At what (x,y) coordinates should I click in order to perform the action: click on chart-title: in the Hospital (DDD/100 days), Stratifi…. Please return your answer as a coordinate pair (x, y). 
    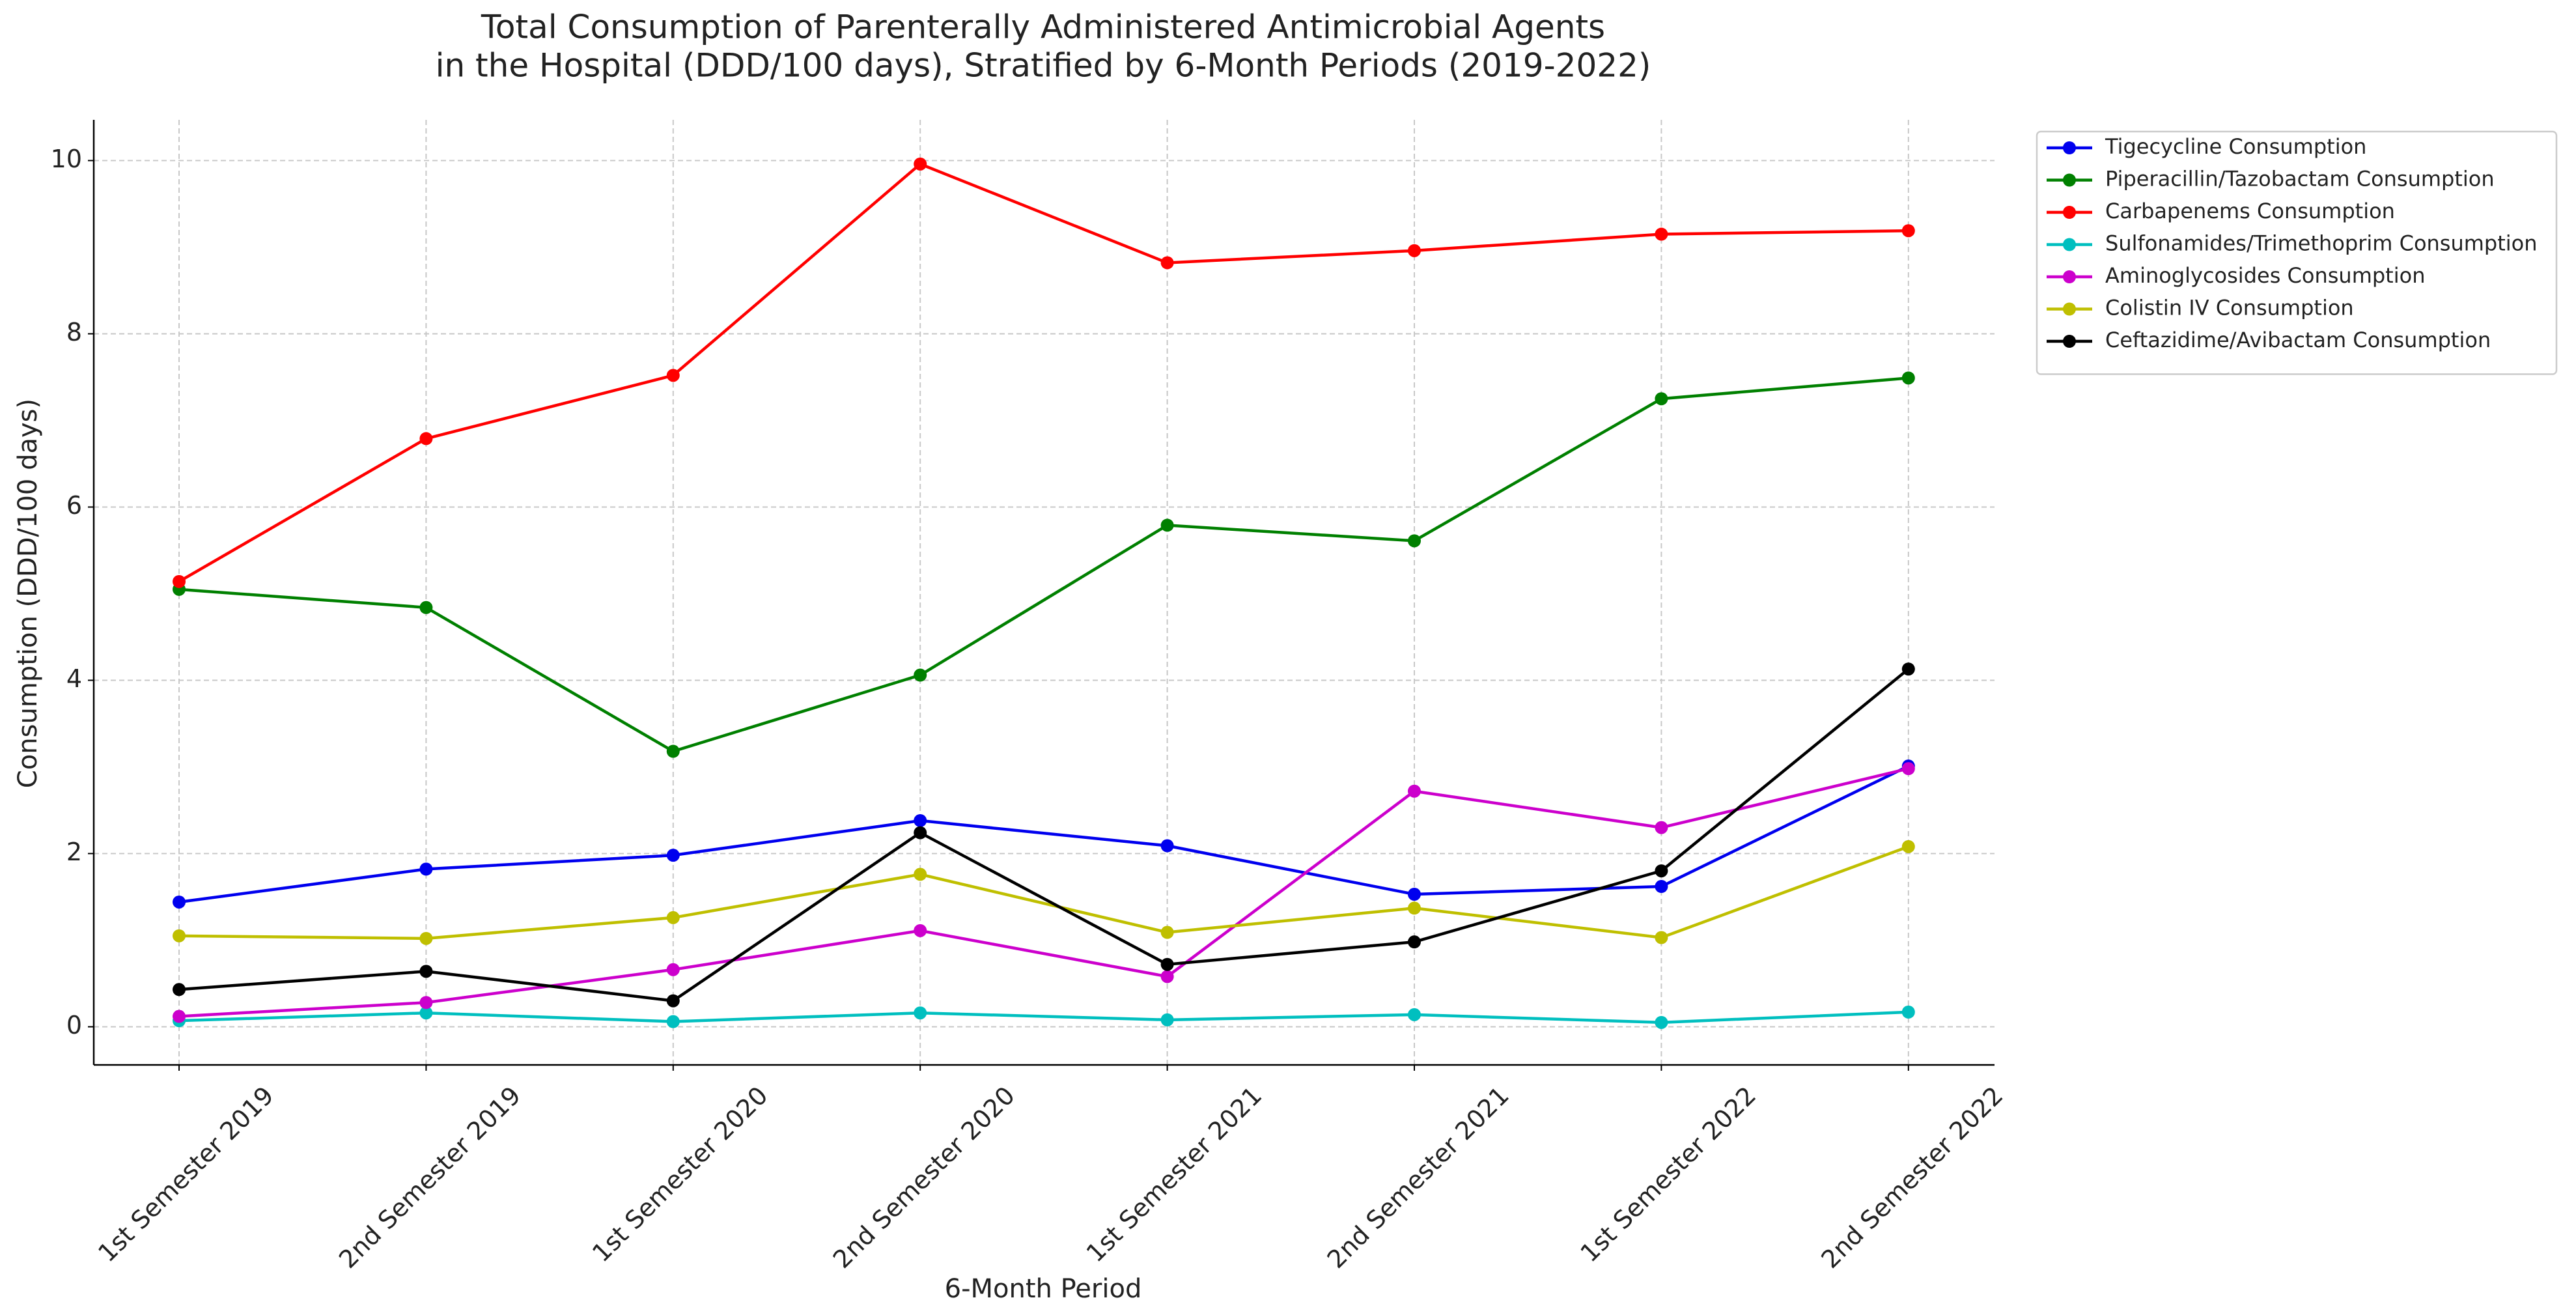
    Looking at the image, I should click on (1044, 66).